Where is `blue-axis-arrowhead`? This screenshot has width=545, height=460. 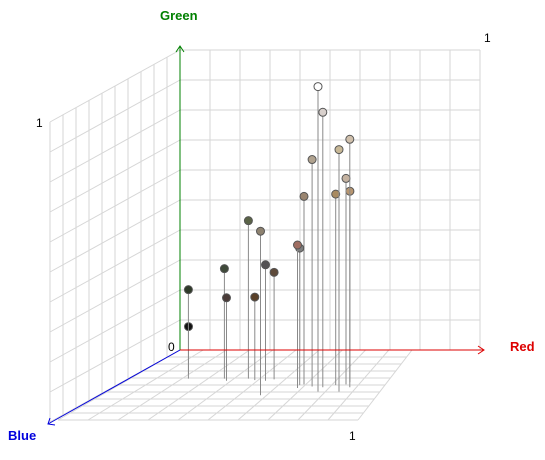
blue-axis-arrowhead is located at coordinates (51, 421).